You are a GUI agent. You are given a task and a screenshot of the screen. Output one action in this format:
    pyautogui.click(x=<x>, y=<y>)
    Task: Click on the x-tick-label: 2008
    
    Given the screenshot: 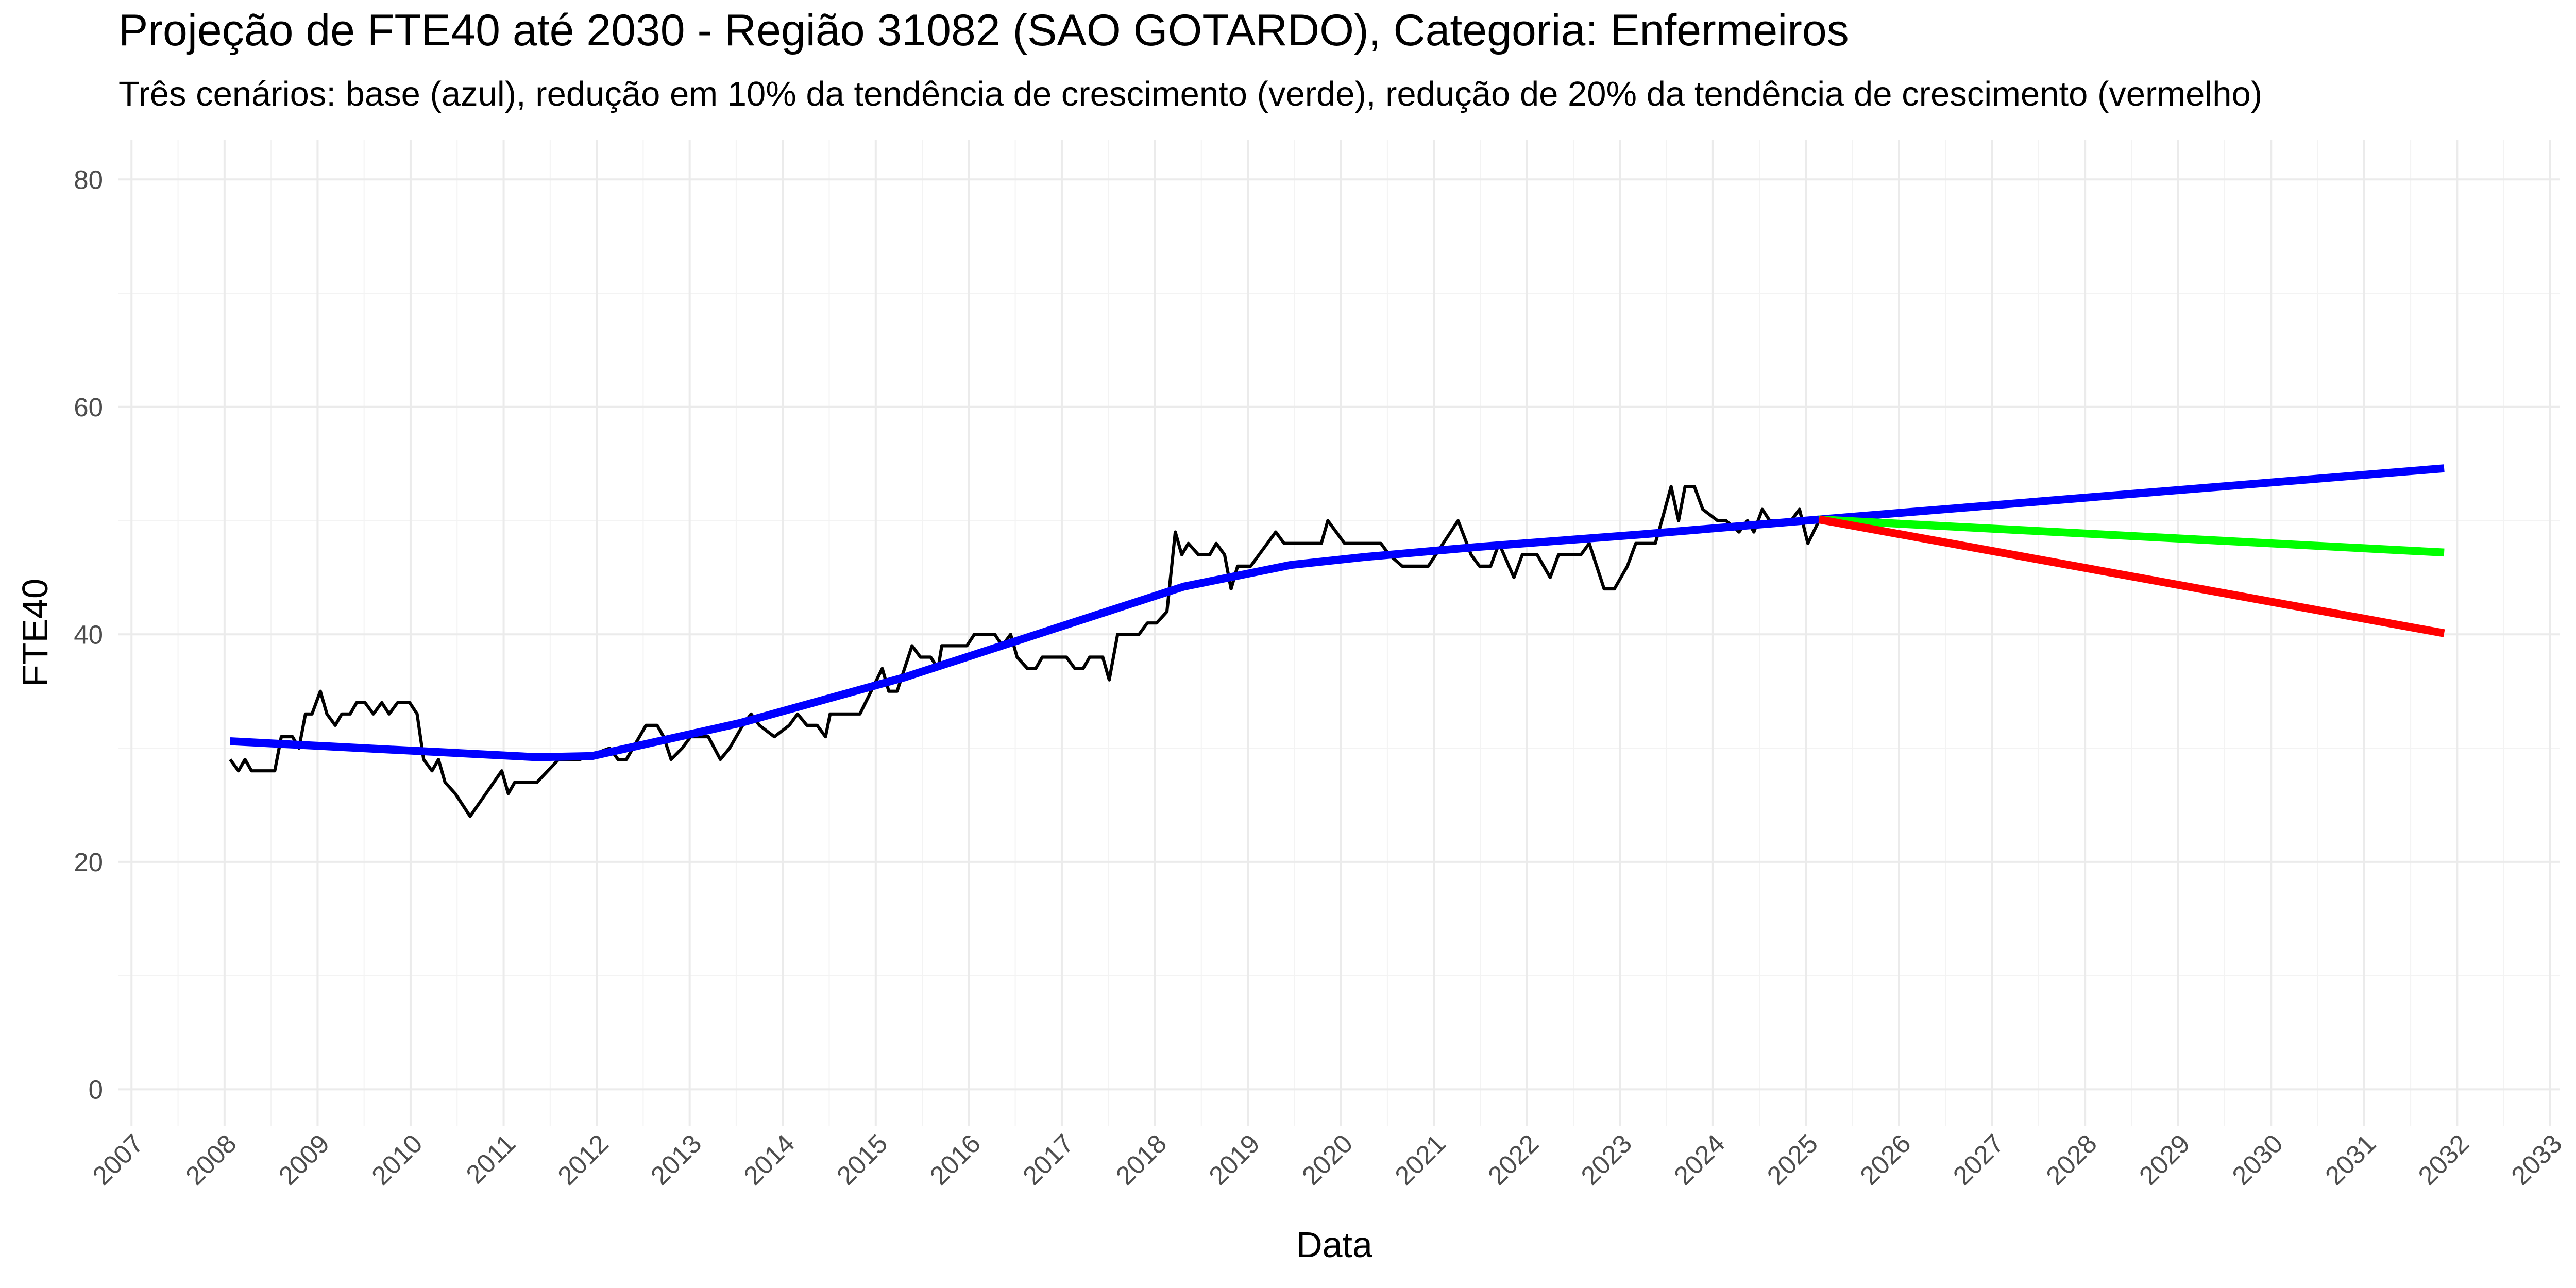 What is the action you would take?
    pyautogui.click(x=211, y=1159)
    